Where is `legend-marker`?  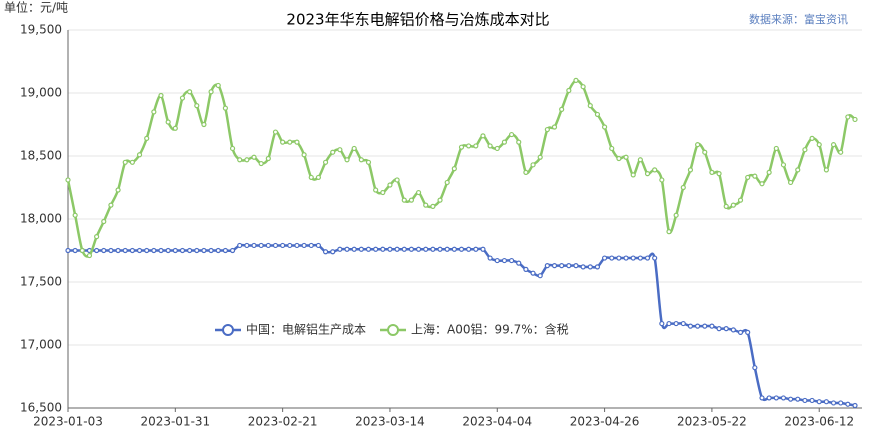
legend-marker is located at coordinates (393, 330).